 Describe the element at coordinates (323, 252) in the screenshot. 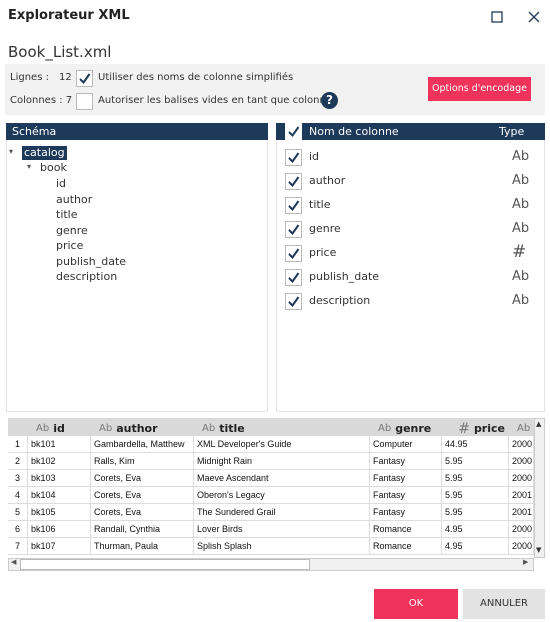

I see `column-name: price` at that location.